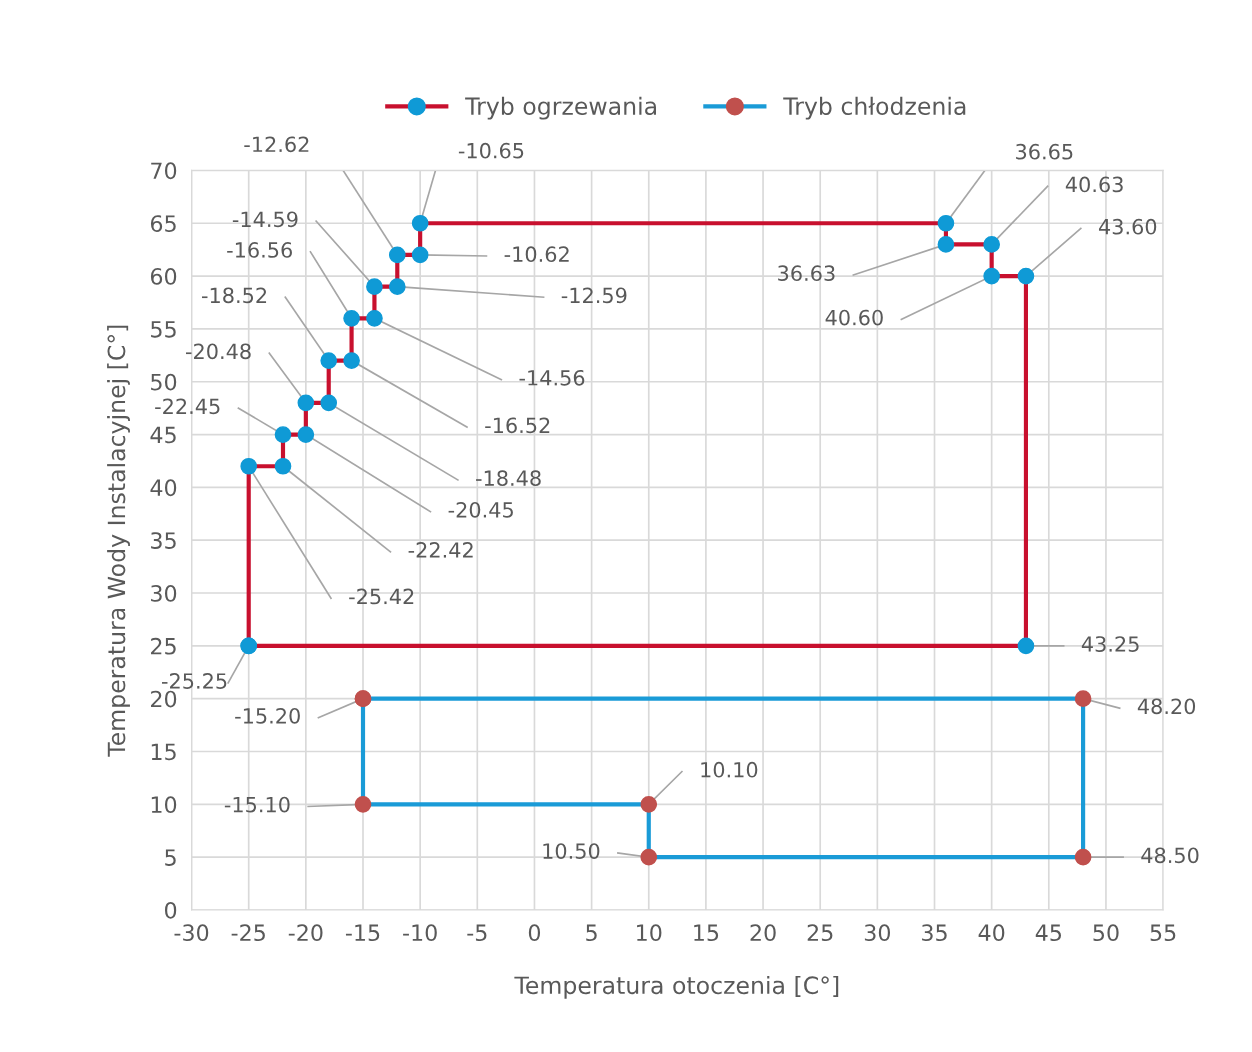 This screenshot has width=1252, height=1052. I want to click on annotation: 43.60, so click(1127, 226).